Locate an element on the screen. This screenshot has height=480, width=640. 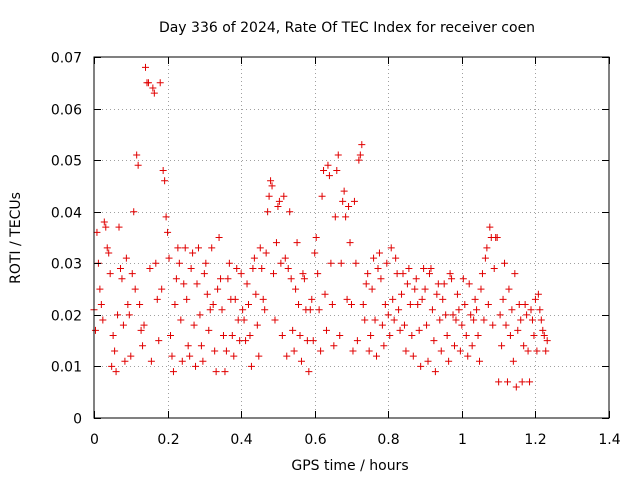
x-tick-label: 1.4 is located at coordinates (609, 440).